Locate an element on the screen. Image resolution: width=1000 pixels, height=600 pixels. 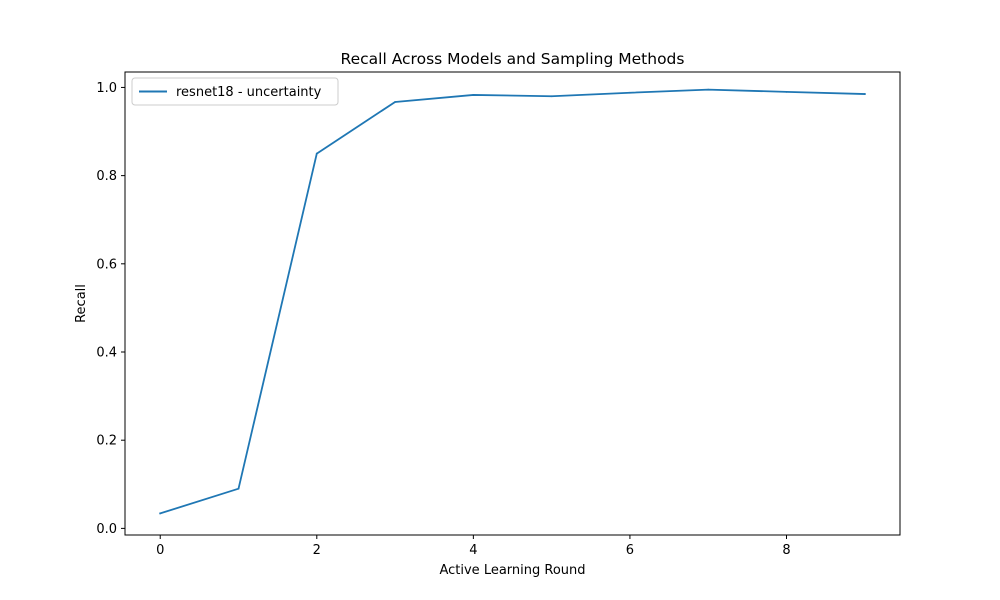
y-tick-label: 0.8 is located at coordinates (106, 176).